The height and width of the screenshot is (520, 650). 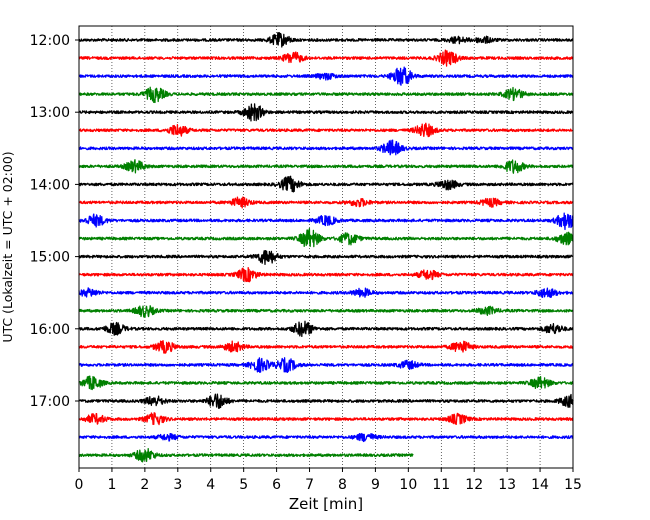 I want to click on y-tick-label: 16:00, so click(x=50, y=330).